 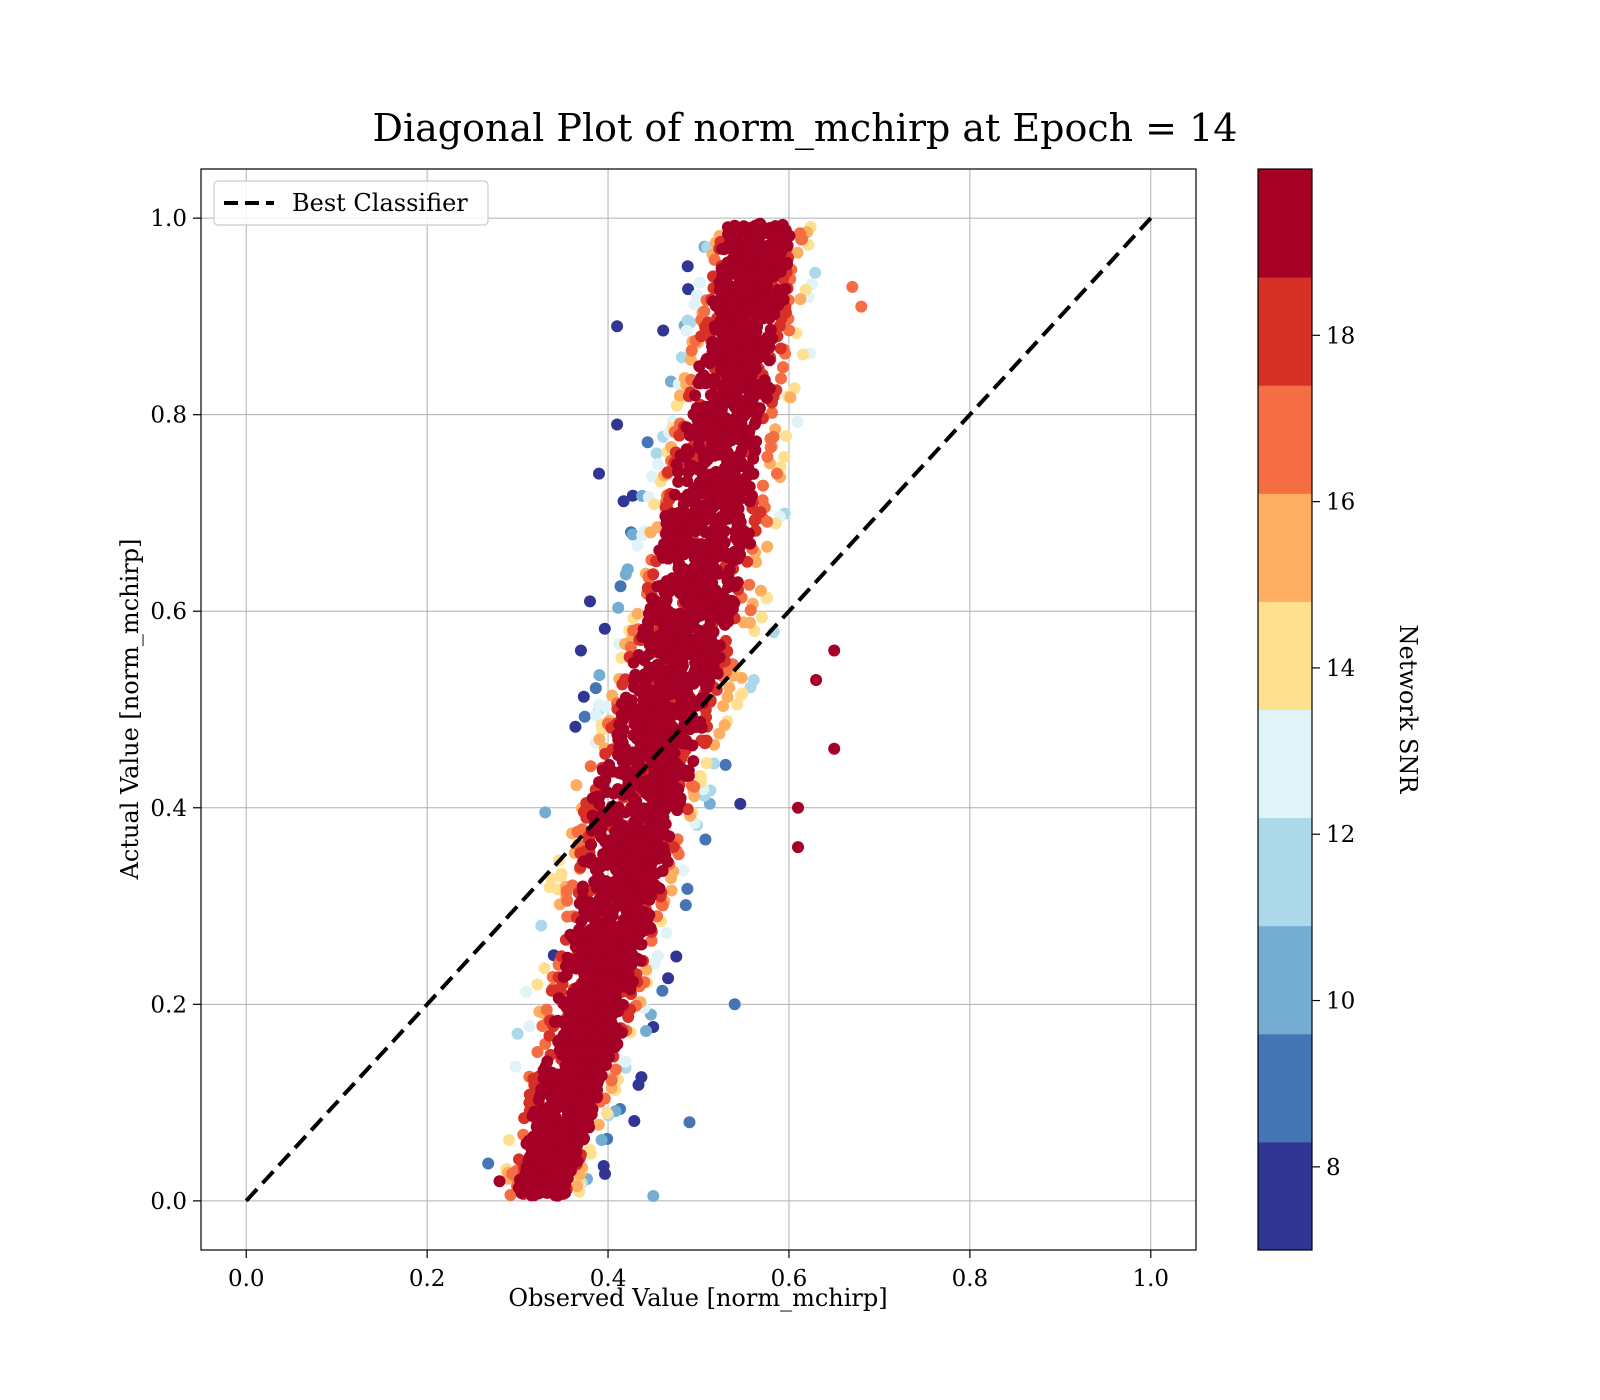 I want to click on colorbar, so click(x=1285, y=710).